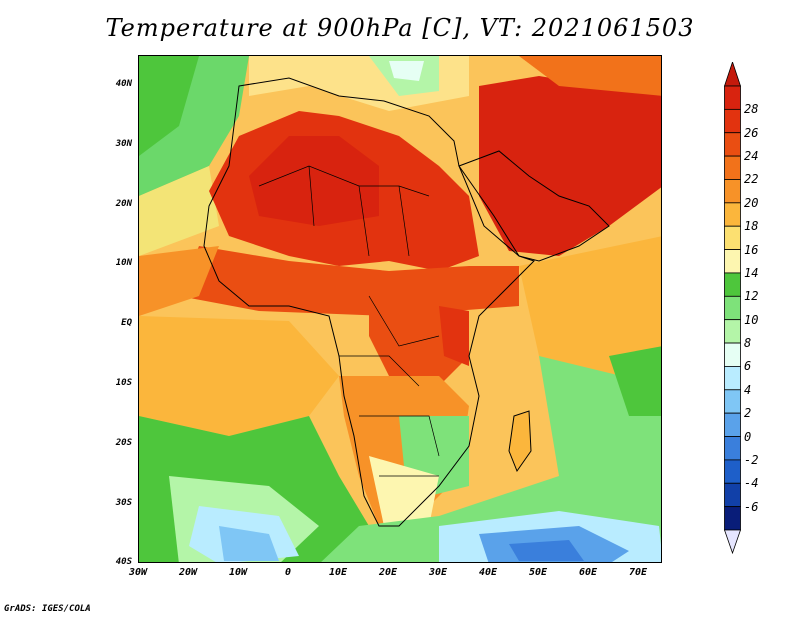  I want to click on sahara-core, so click(314, 181).